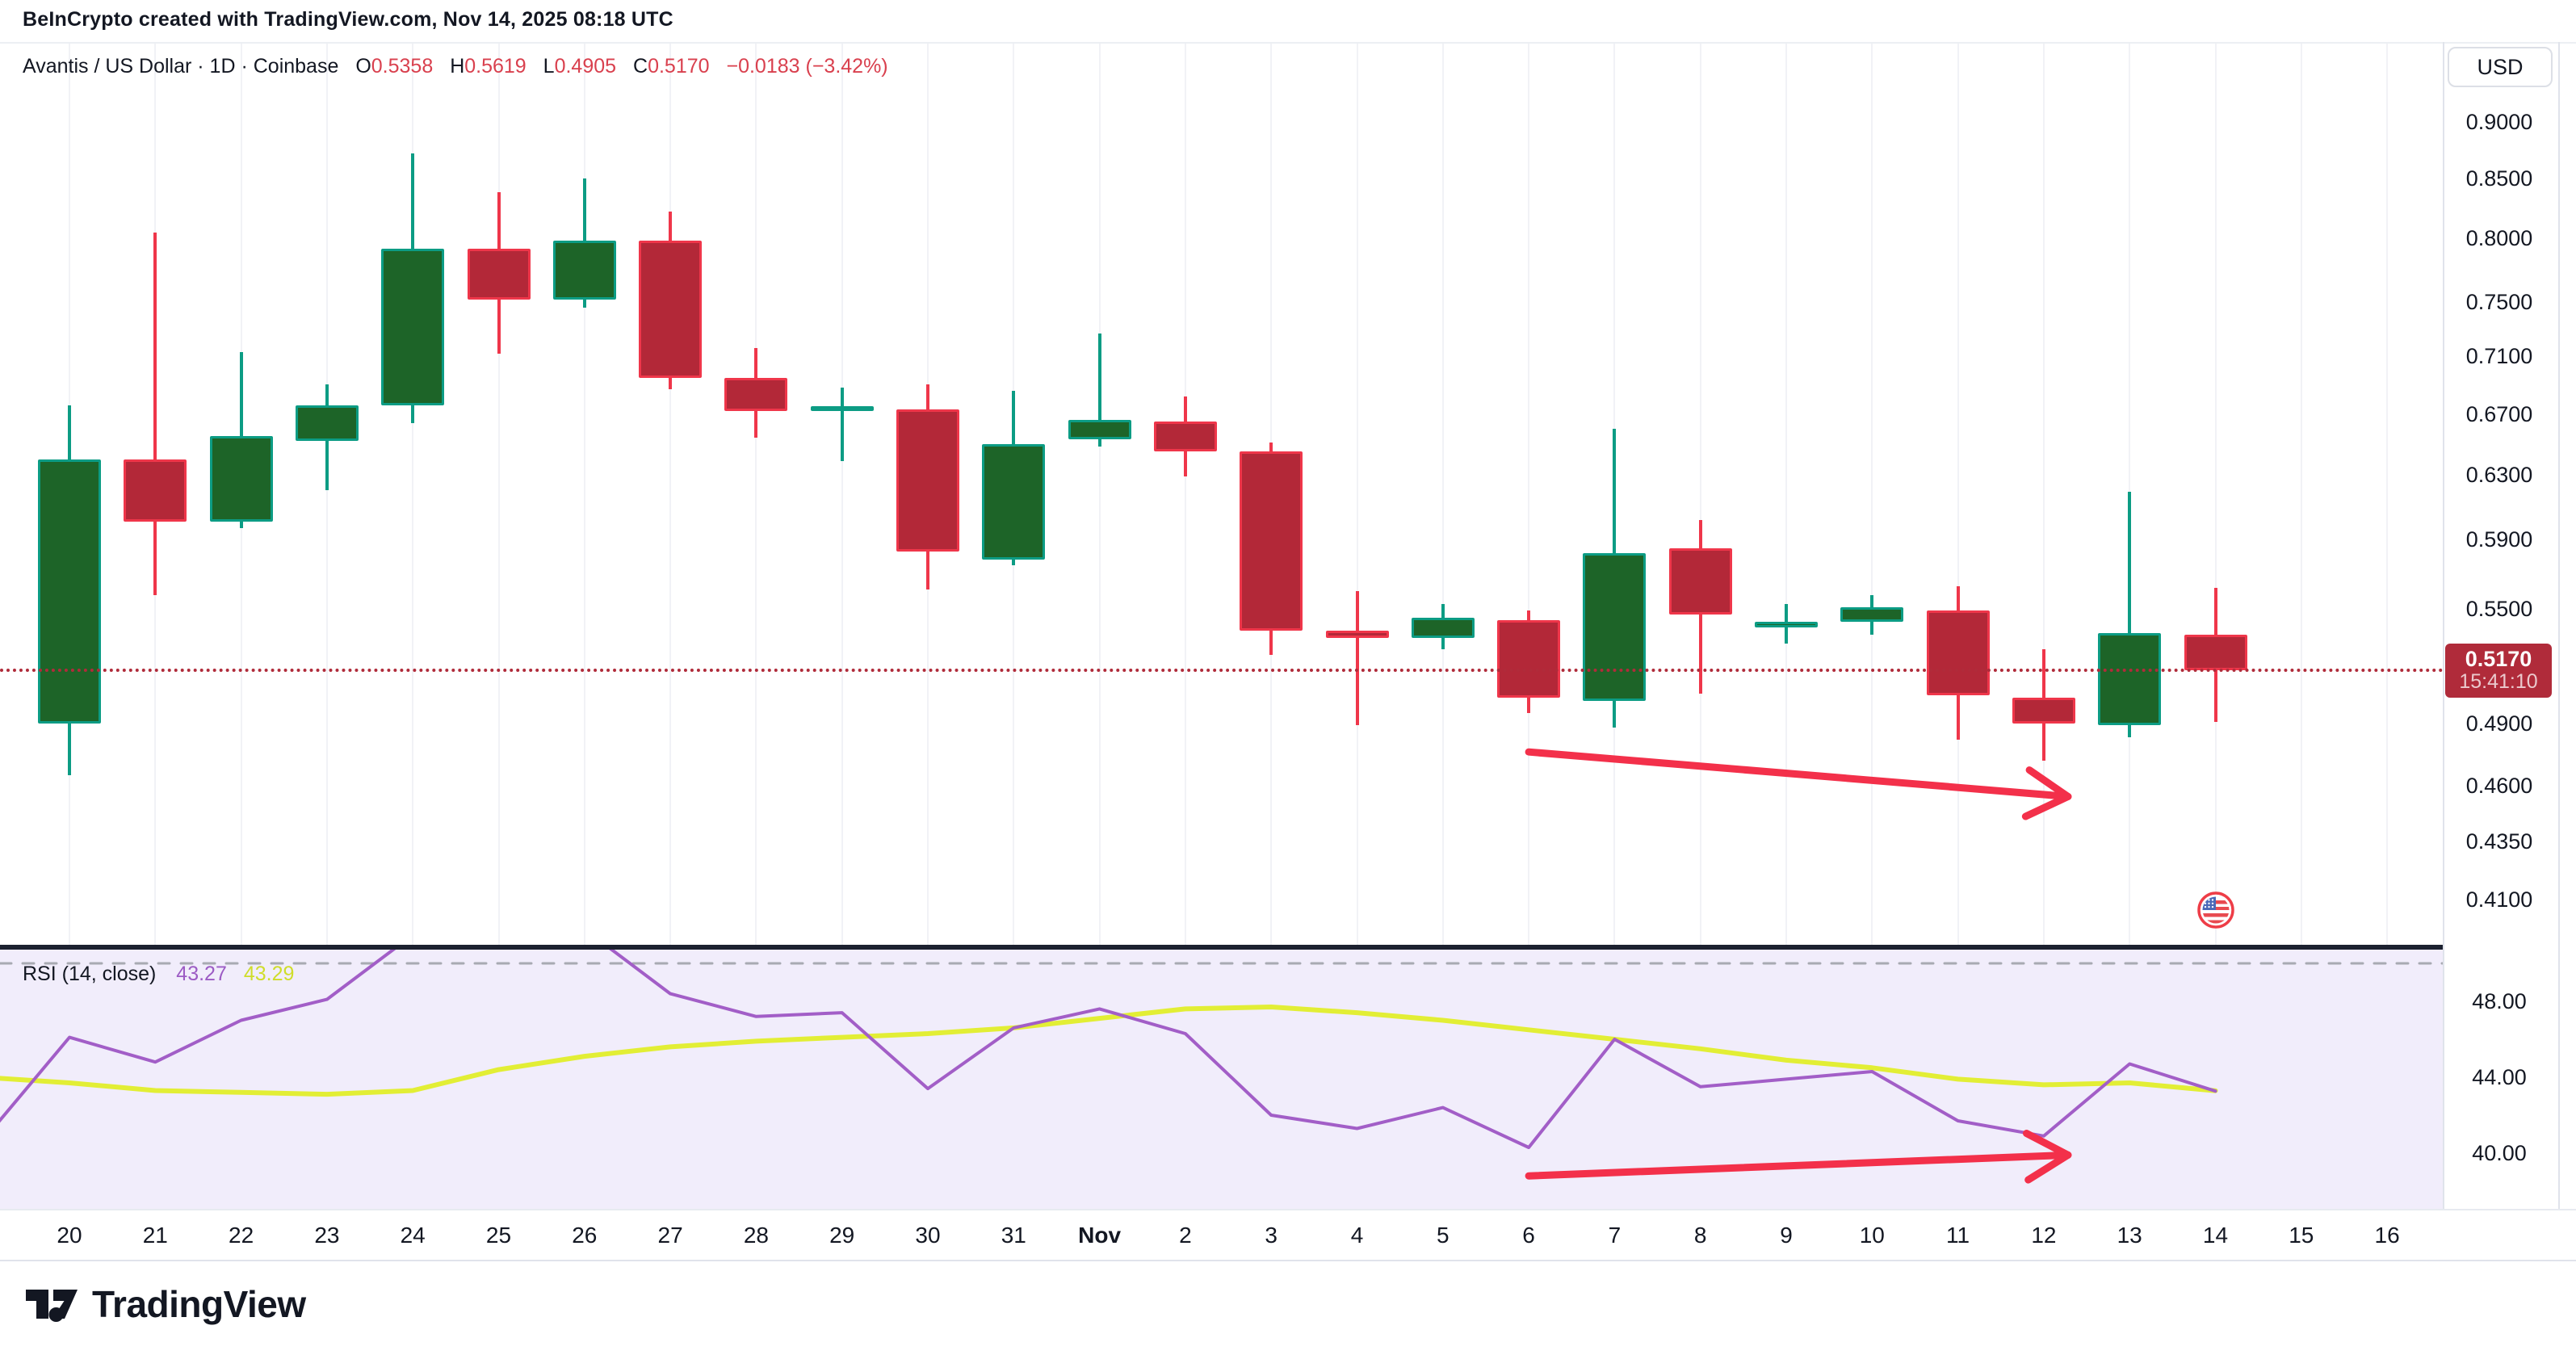 Image resolution: width=2576 pixels, height=1355 pixels. Describe the element at coordinates (2499, 786) in the screenshot. I see `price-tick-label: 0.4600` at that location.